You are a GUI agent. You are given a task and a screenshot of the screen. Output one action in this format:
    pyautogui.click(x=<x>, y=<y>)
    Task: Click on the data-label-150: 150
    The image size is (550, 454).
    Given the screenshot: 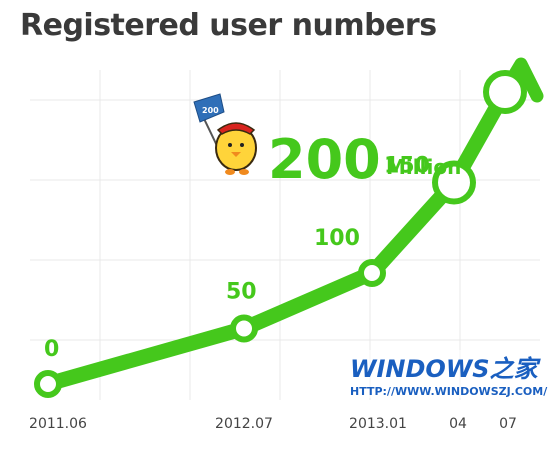 What is the action you would take?
    pyautogui.click(x=407, y=166)
    